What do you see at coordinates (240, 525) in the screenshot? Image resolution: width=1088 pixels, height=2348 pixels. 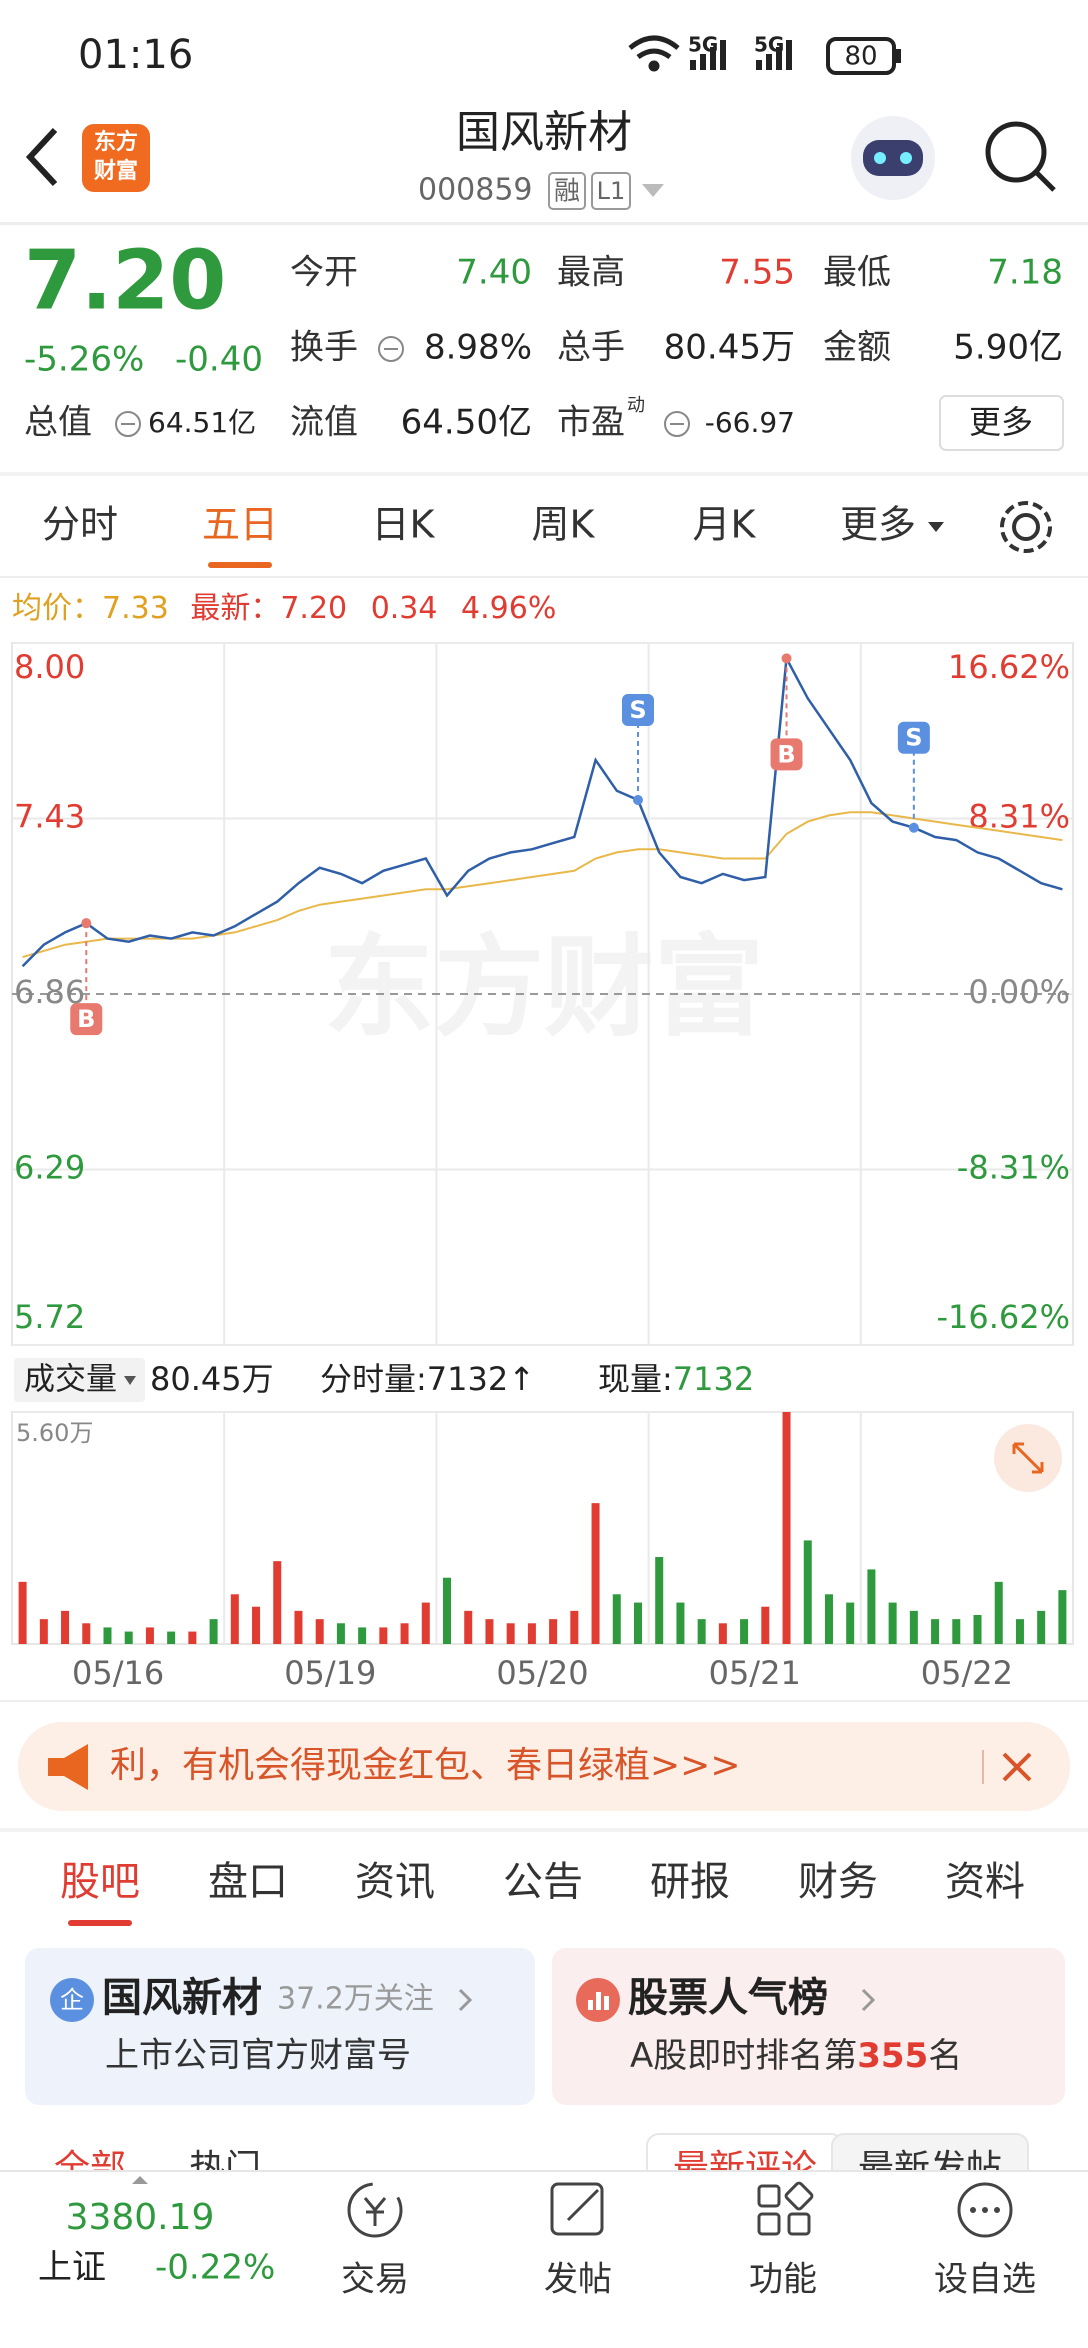 I see `period-tab: 五日` at bounding box center [240, 525].